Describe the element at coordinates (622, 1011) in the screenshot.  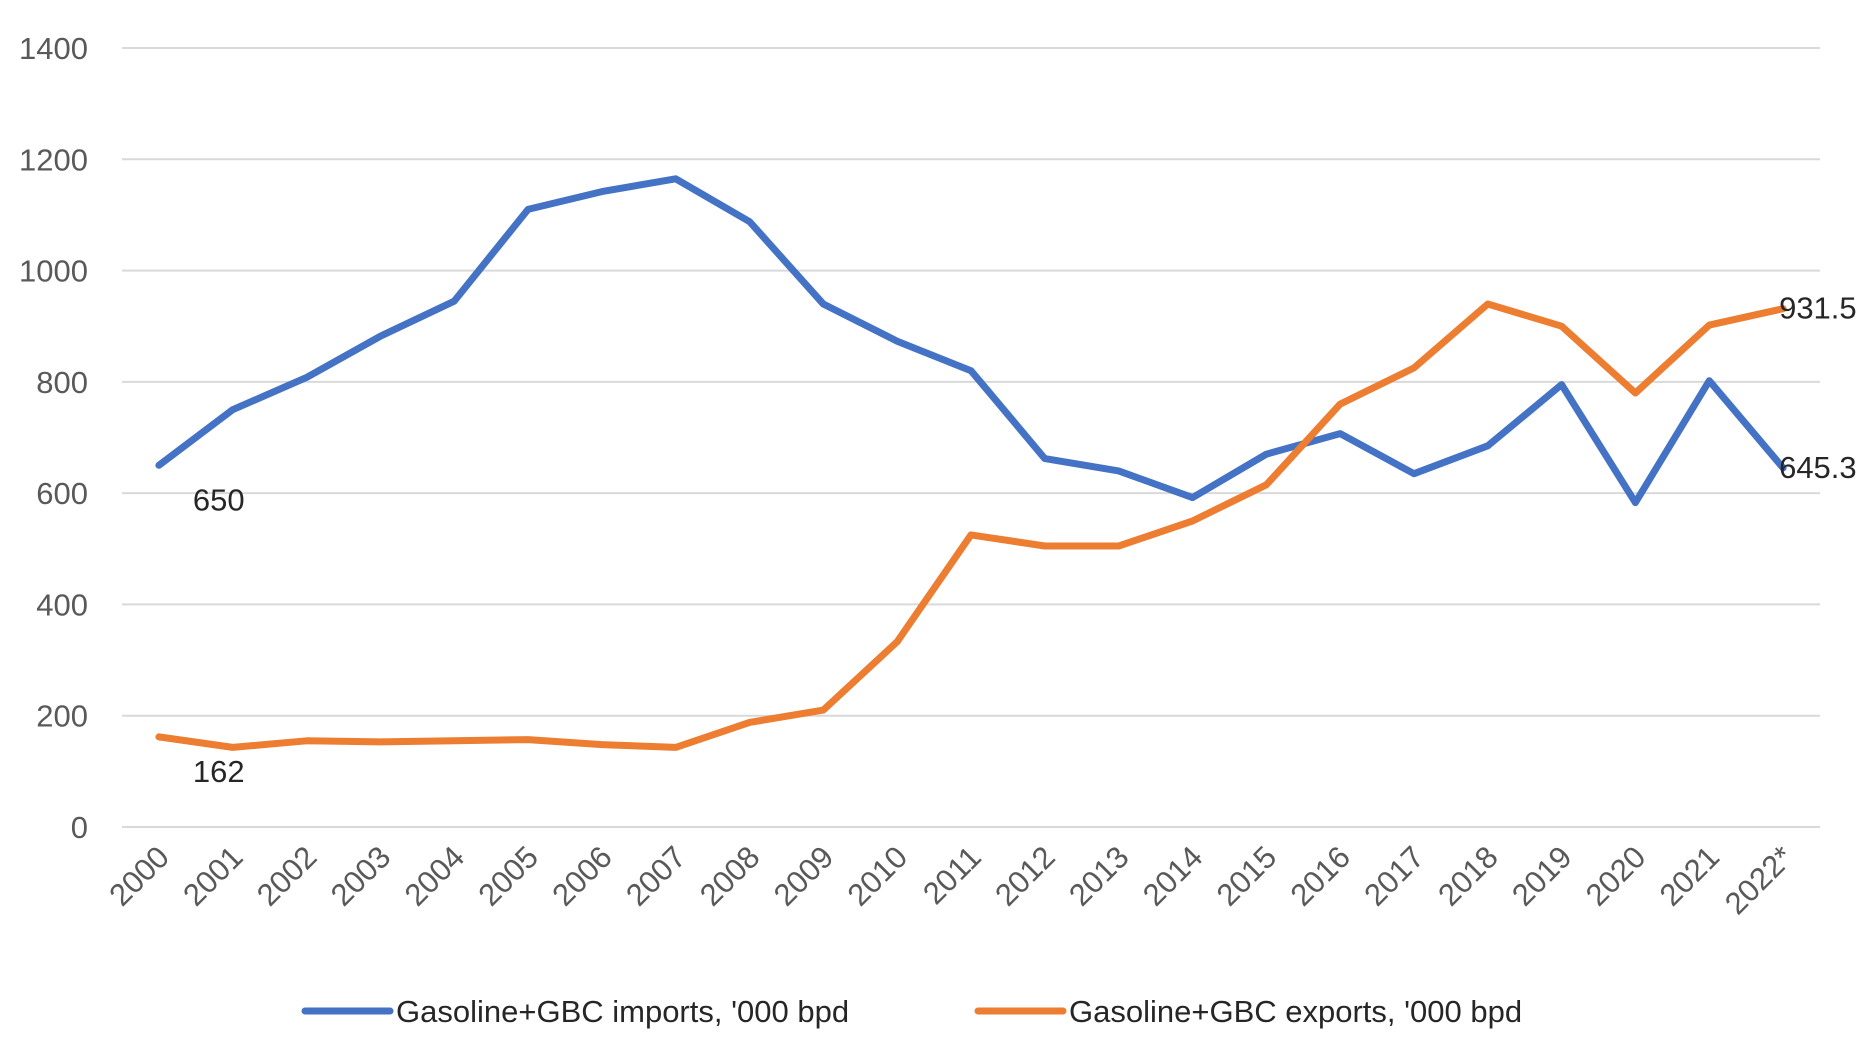
I see `legend-label: Gasoline+GBC imports, '000 bpd` at that location.